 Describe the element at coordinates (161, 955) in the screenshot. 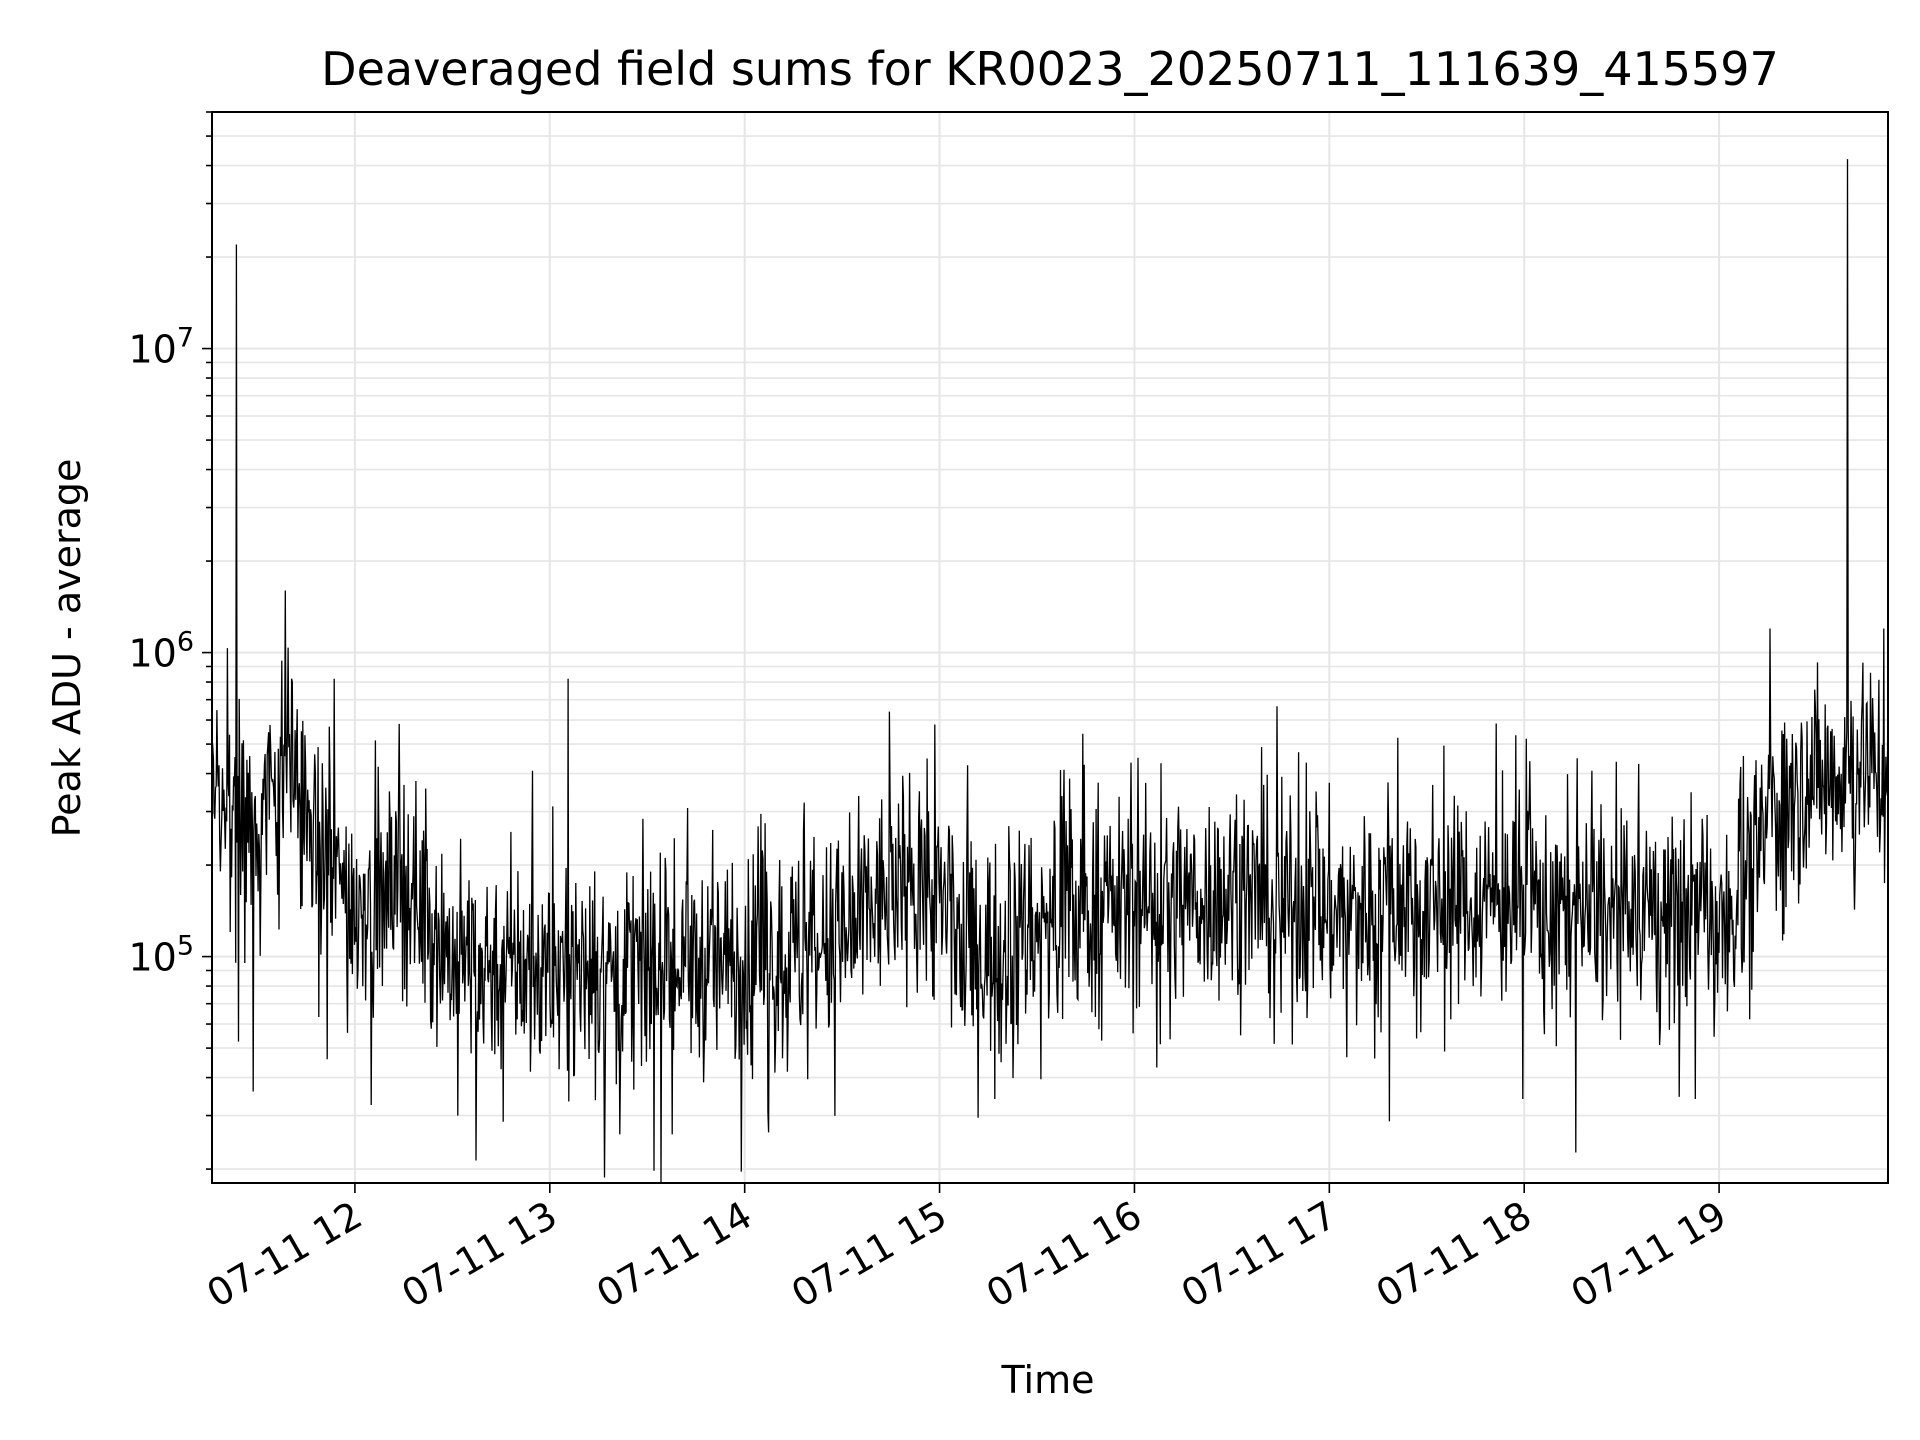

I see `y-tick-label: 105` at that location.